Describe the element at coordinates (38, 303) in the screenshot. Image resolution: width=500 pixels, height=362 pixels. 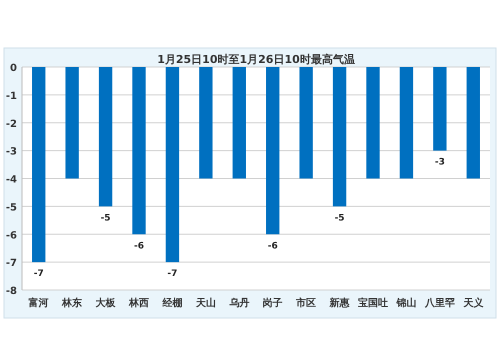
I see `x-tick-label: 富河` at that location.